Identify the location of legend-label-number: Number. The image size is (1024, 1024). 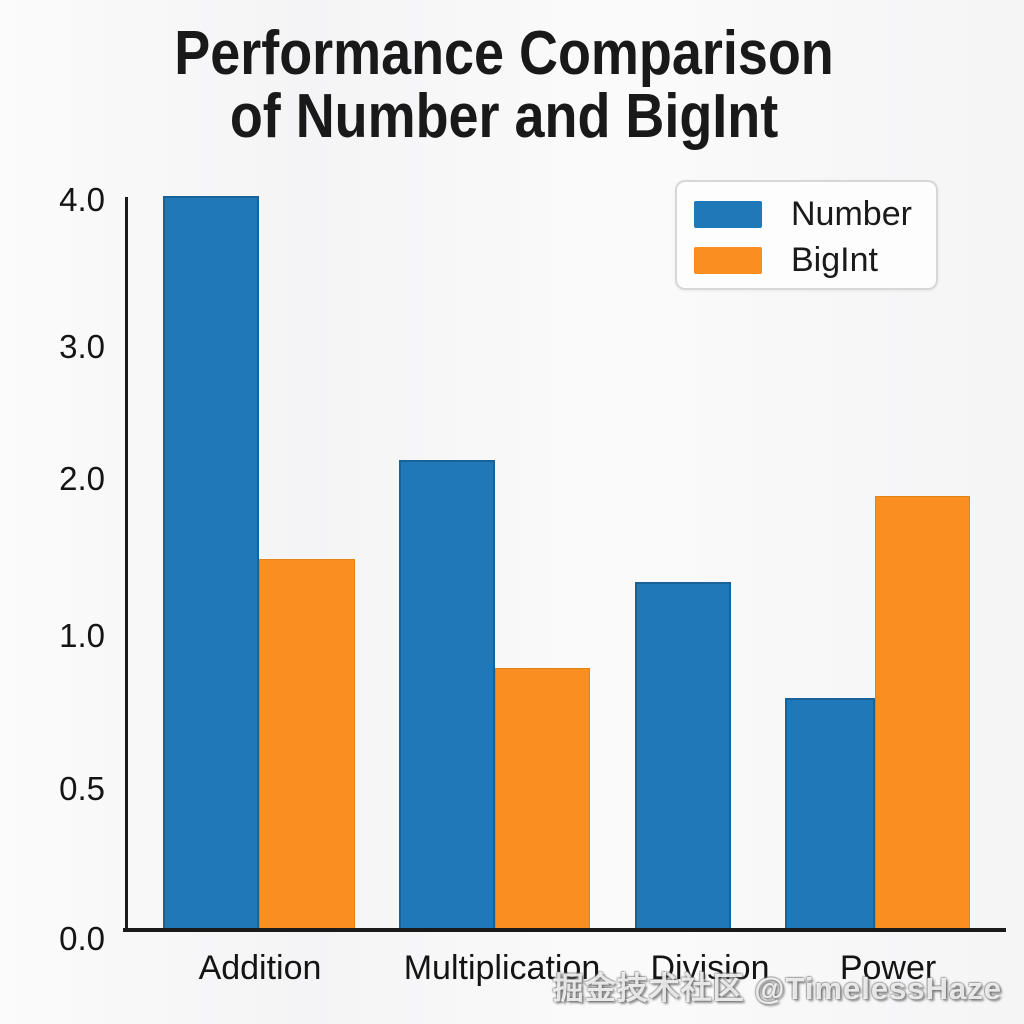
(851, 213).